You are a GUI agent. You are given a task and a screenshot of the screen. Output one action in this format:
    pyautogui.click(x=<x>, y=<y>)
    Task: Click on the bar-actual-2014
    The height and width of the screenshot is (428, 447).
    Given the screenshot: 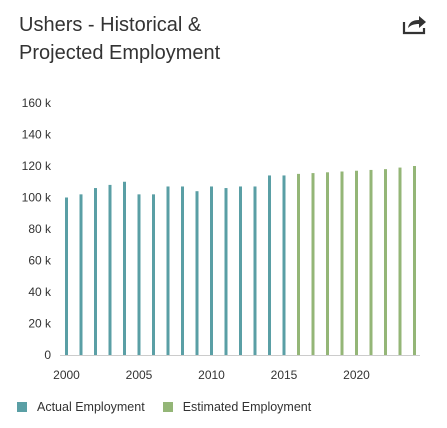 What is the action you would take?
    pyautogui.click(x=269, y=265)
    